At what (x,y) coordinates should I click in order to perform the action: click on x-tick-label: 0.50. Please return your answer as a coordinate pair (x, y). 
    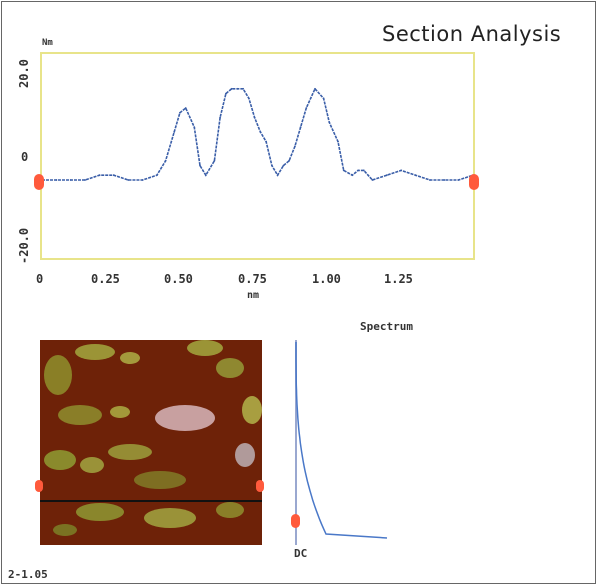
    Looking at the image, I should click on (178, 279).